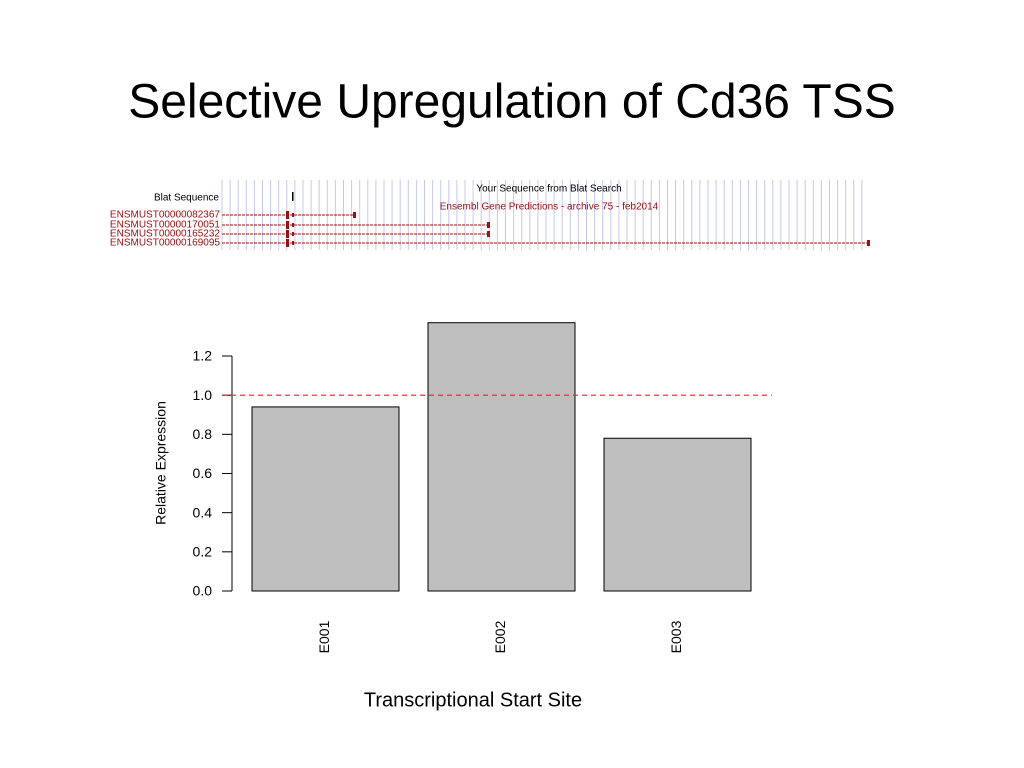  Describe the element at coordinates (165, 215) in the screenshot. I see `transcript-name: ENSMUST00000082367` at that location.